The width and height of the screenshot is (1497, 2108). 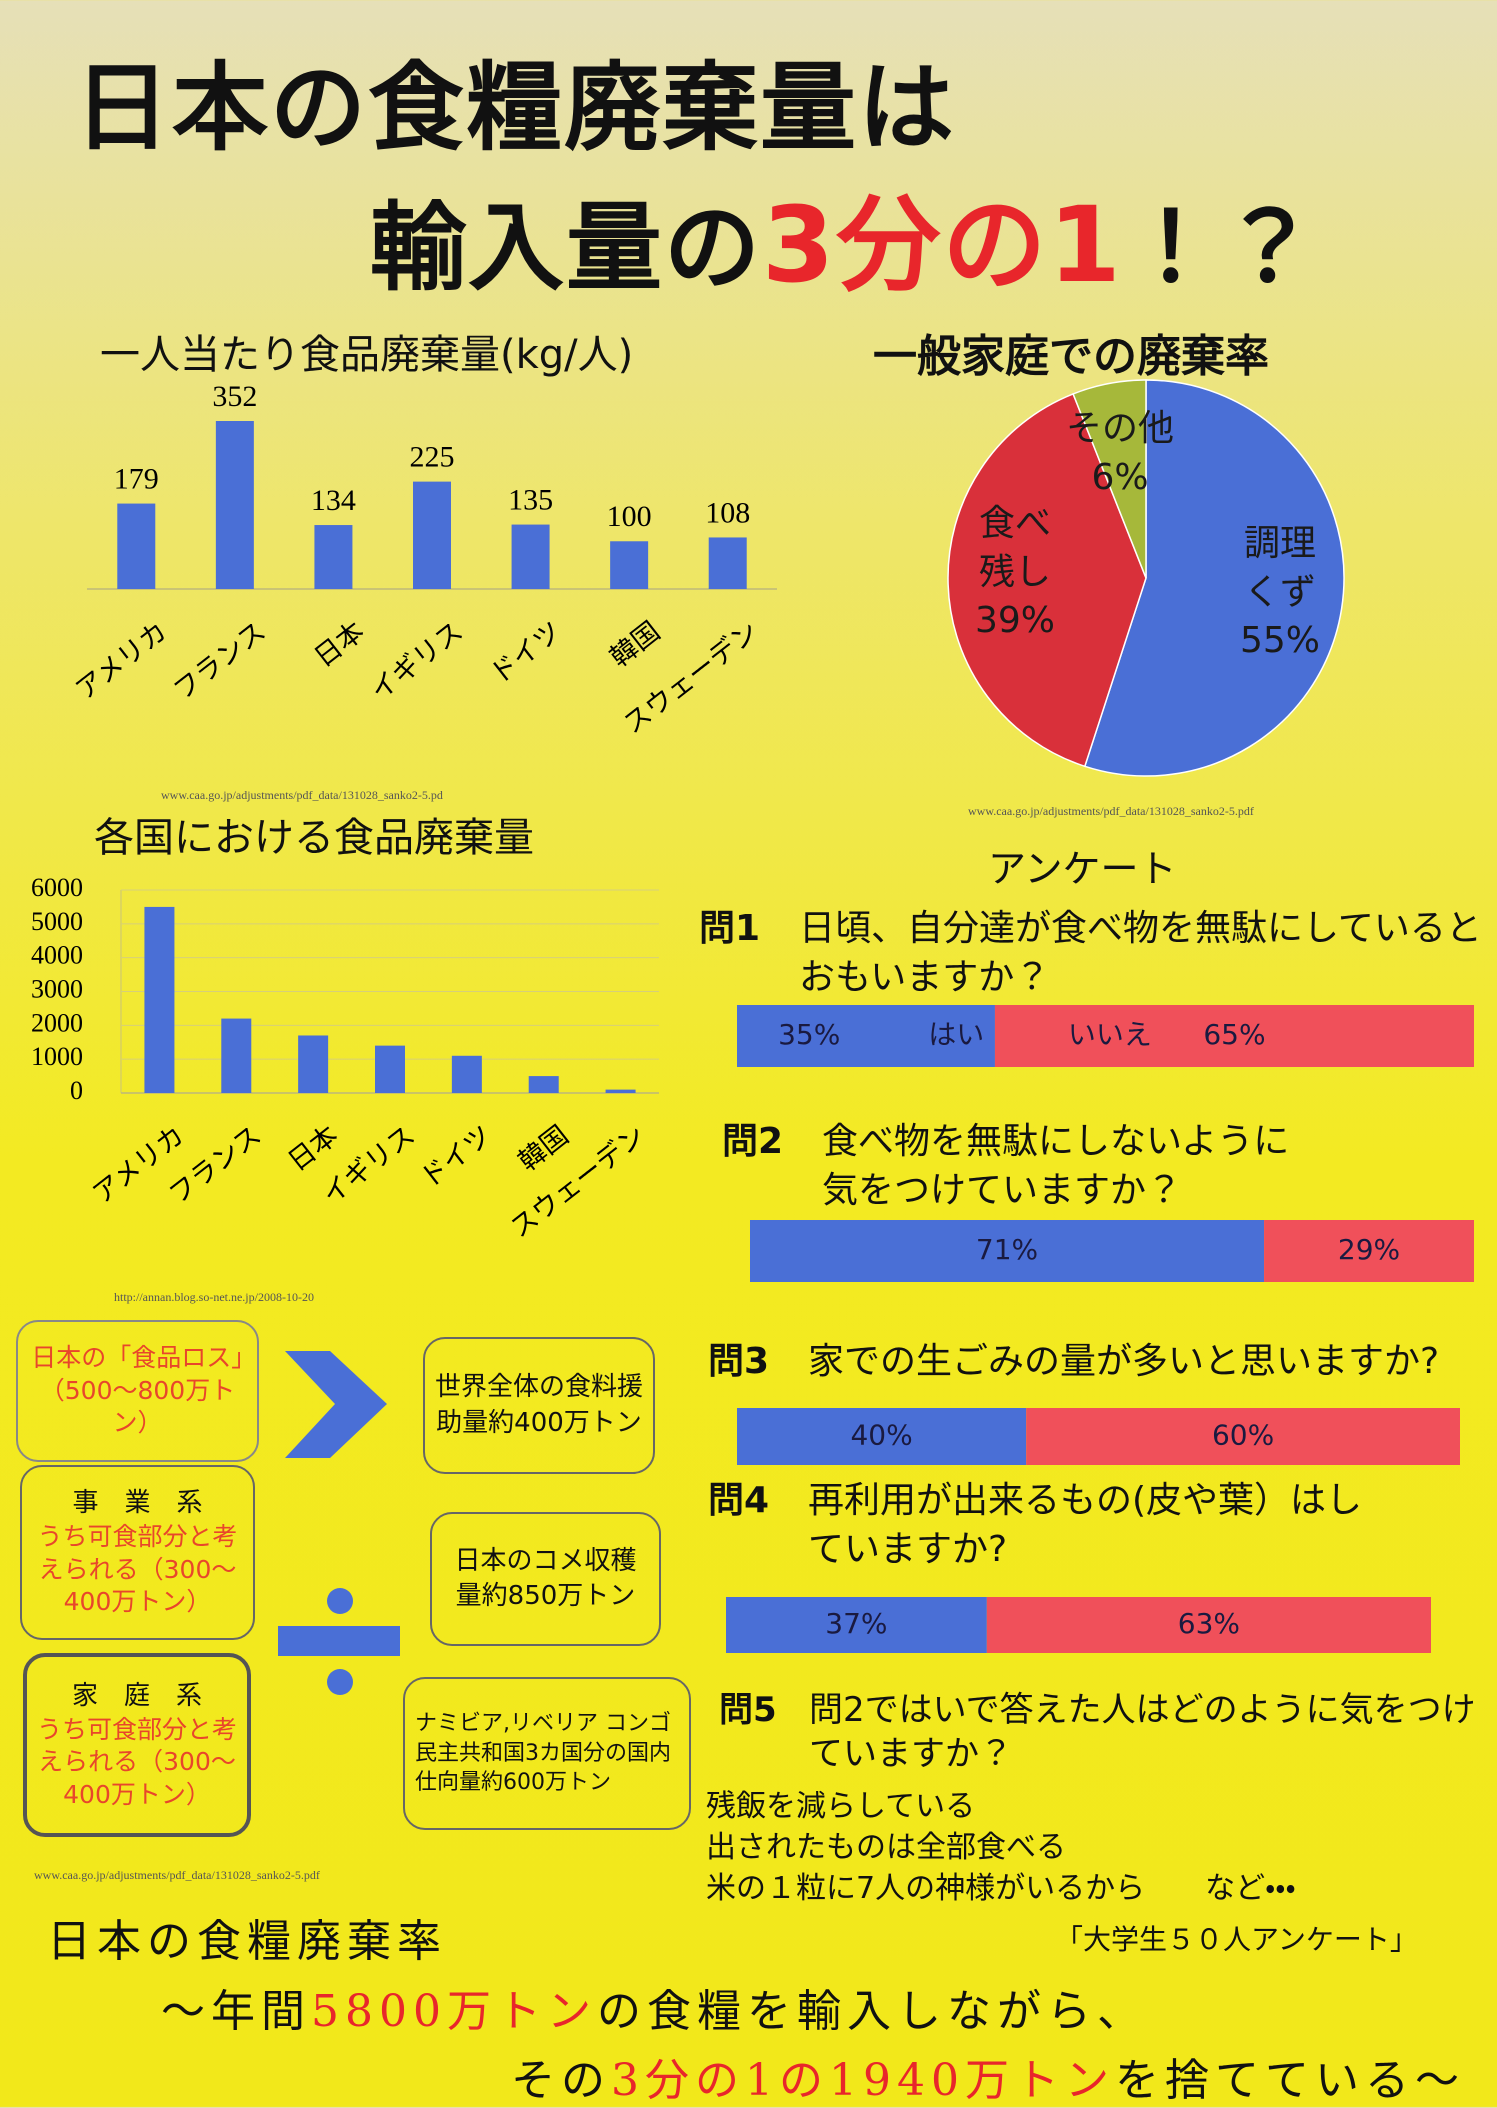 I want to click on value-label: 135, so click(x=530, y=499).